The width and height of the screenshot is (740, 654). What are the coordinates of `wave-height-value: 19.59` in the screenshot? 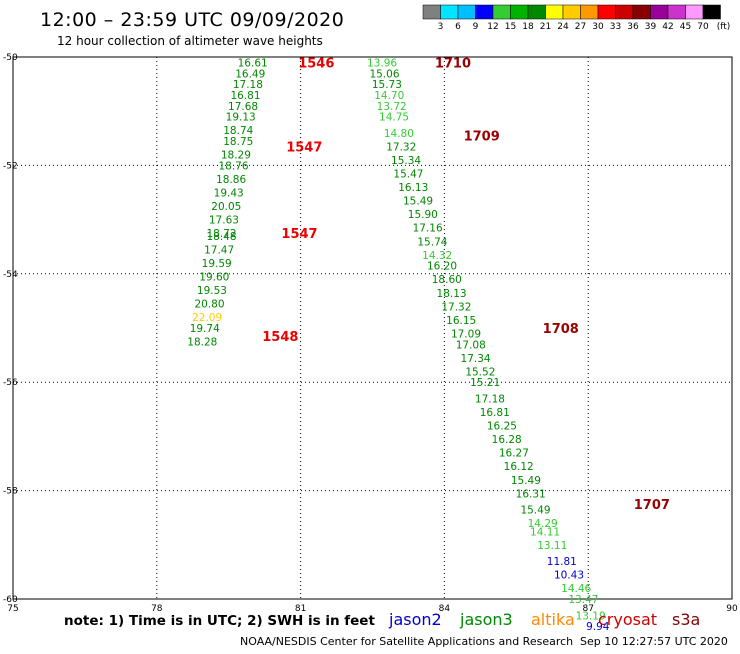 It's located at (217, 264).